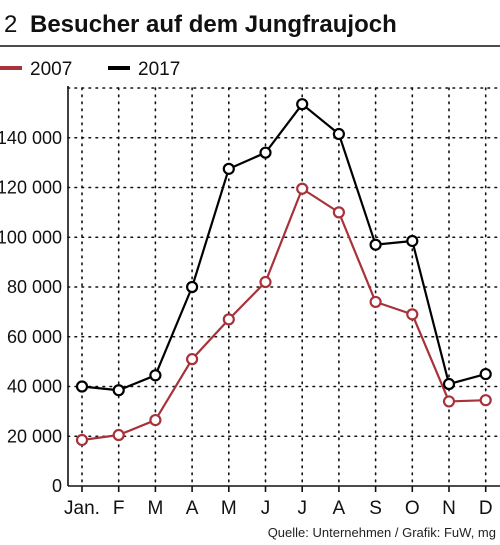  What do you see at coordinates (382, 532) in the screenshot?
I see `source-note: Quelle: Unternehmen / Grafik: FuW, mg` at bounding box center [382, 532].